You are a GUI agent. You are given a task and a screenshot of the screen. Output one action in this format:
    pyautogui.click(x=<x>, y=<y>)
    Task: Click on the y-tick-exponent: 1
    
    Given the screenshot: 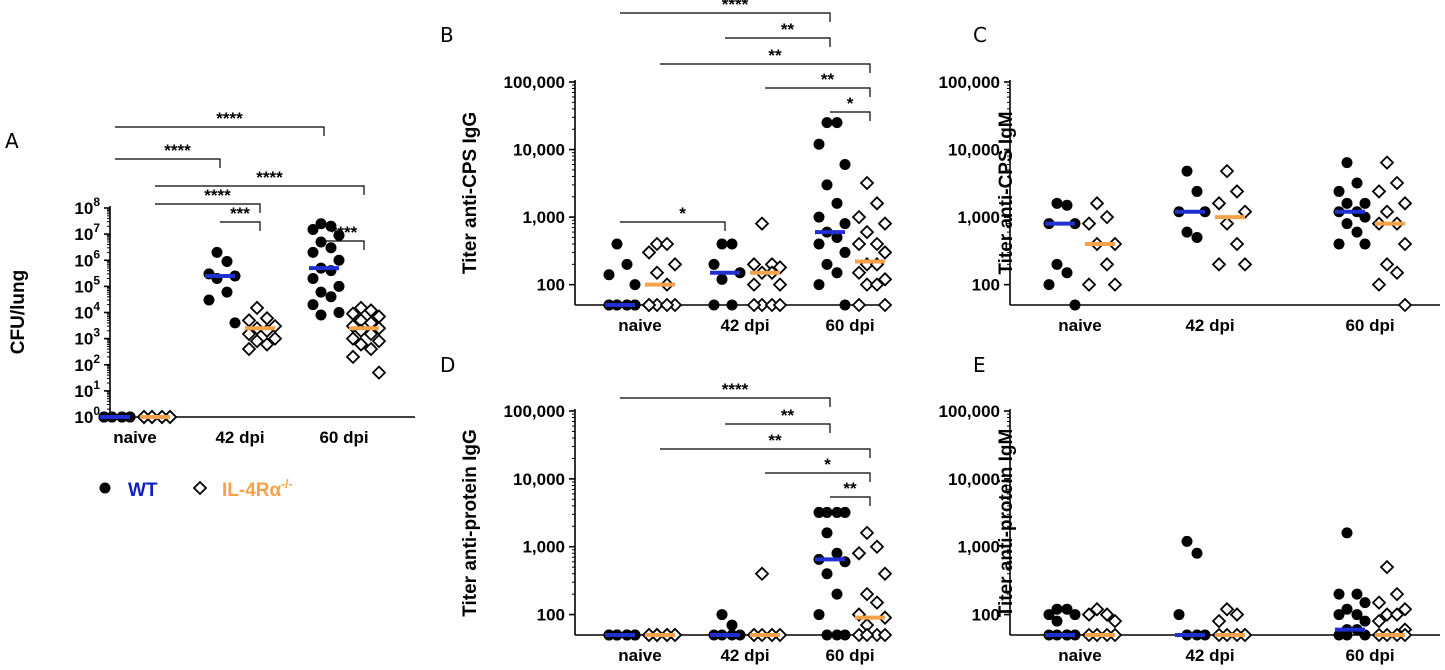 What is the action you would take?
    pyautogui.click(x=96, y=385)
    